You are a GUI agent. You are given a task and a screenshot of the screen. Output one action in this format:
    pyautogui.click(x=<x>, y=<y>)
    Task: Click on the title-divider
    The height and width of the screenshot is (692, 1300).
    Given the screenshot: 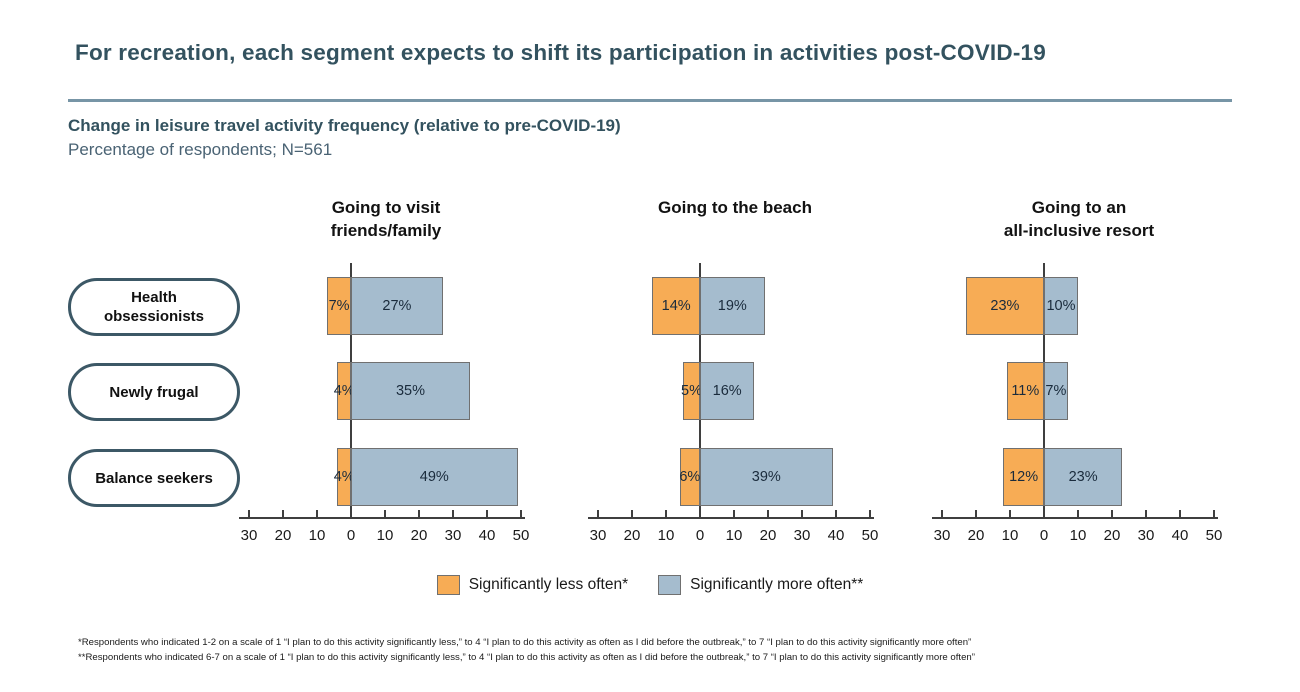 What is the action you would take?
    pyautogui.click(x=650, y=100)
    